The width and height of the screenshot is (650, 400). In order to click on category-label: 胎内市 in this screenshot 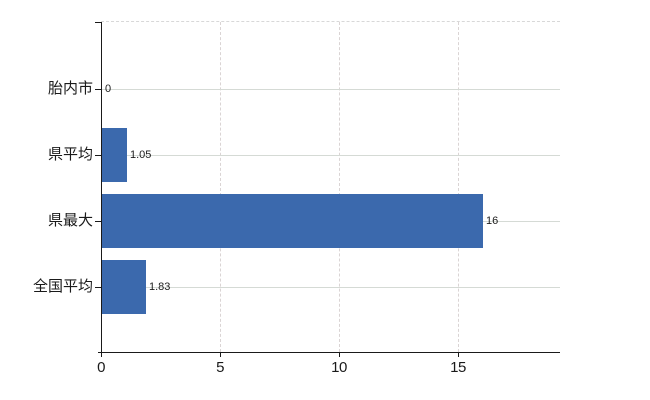, I will do `click(70, 88)`.